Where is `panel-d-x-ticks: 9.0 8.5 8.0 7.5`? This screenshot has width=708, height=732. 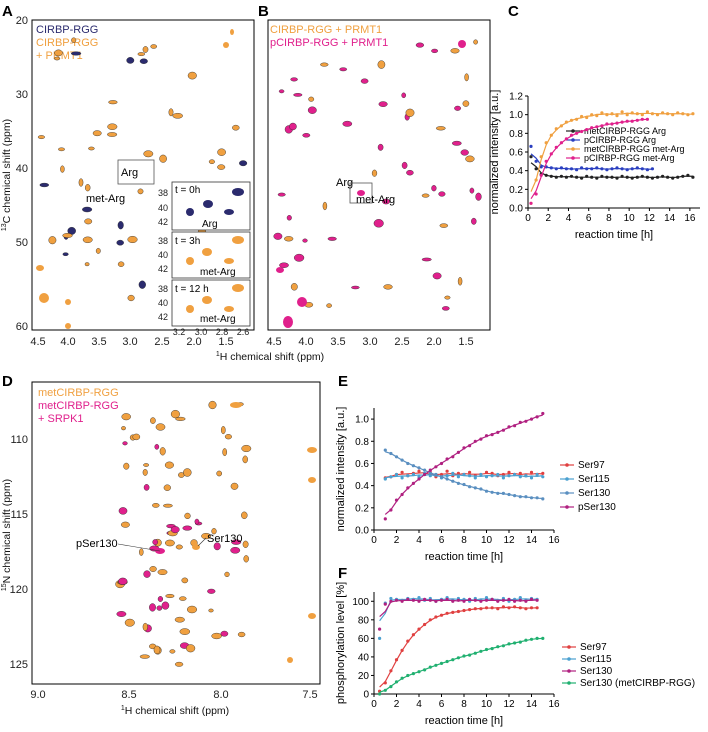
panel-d-x-ticks: 9.0 8.5 8.0 7.5 is located at coordinates (173, 695).